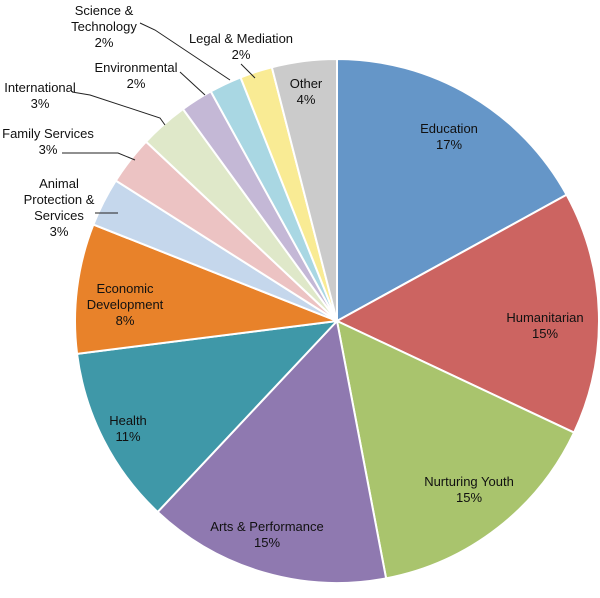 This screenshot has height=598, width=600. Describe the element at coordinates (59, 207) in the screenshot. I see `slice-label: Animal Protection & Services 3%` at that location.